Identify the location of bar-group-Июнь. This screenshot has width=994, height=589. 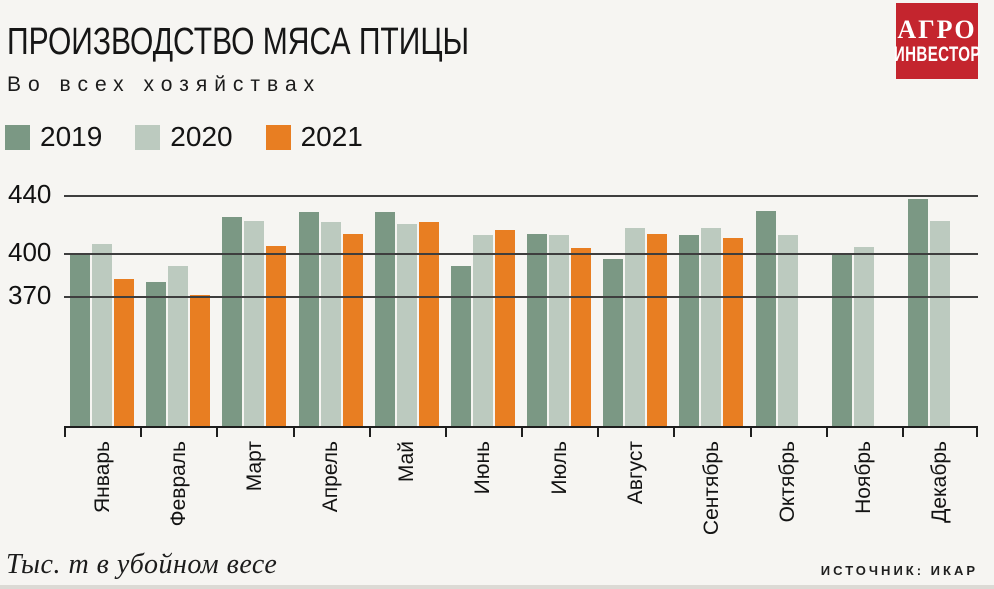
(483, 306).